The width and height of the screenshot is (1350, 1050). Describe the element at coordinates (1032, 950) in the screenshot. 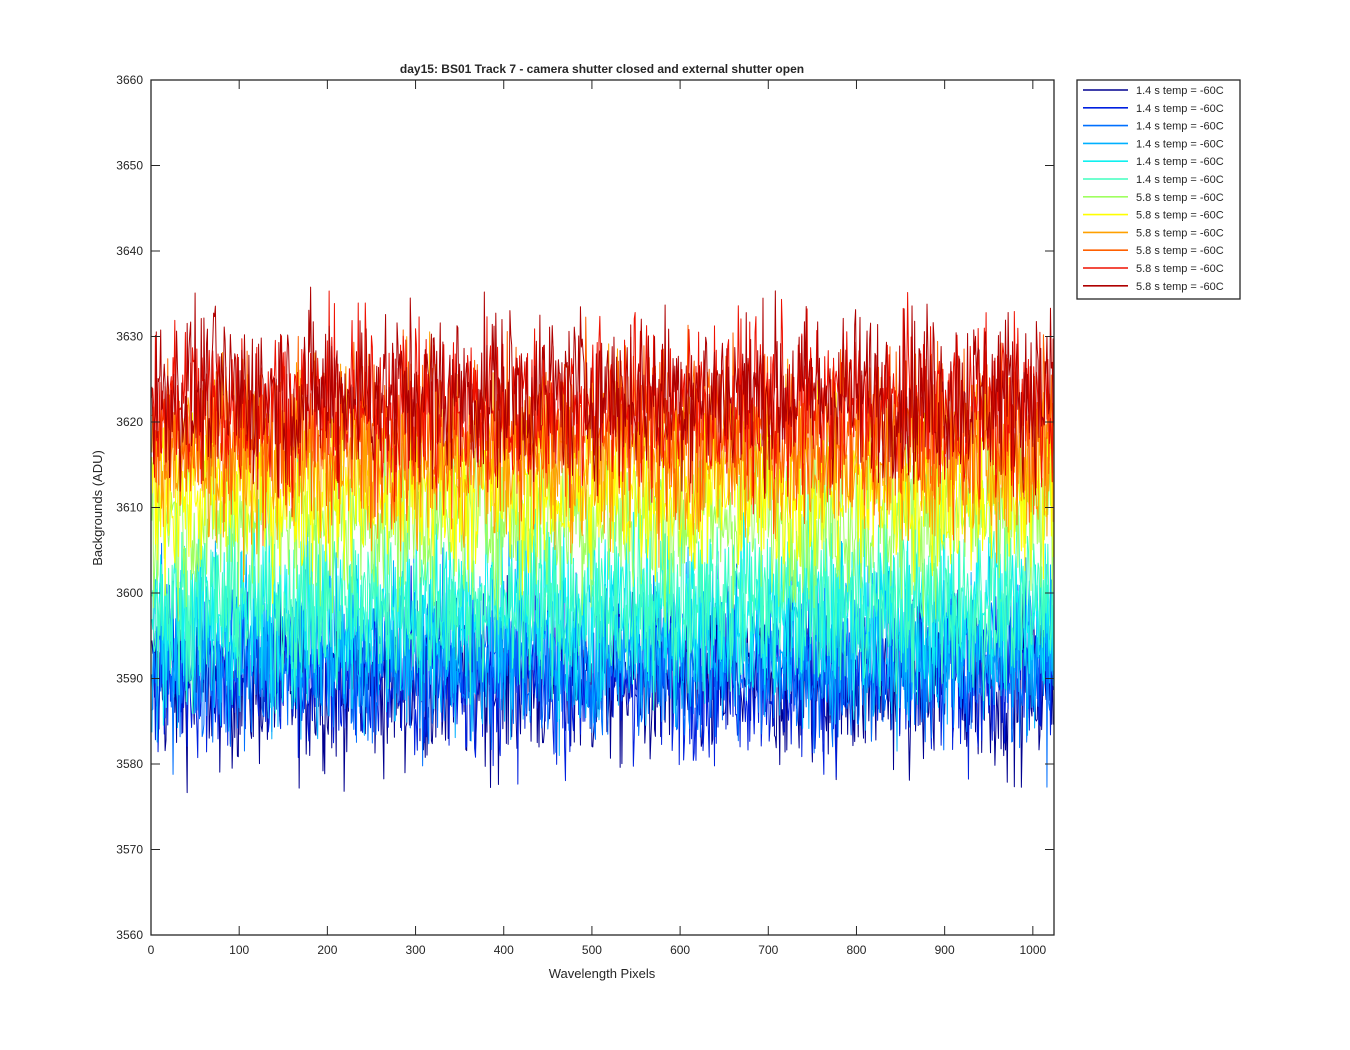

I see `x-tick-label: 1000` at that location.